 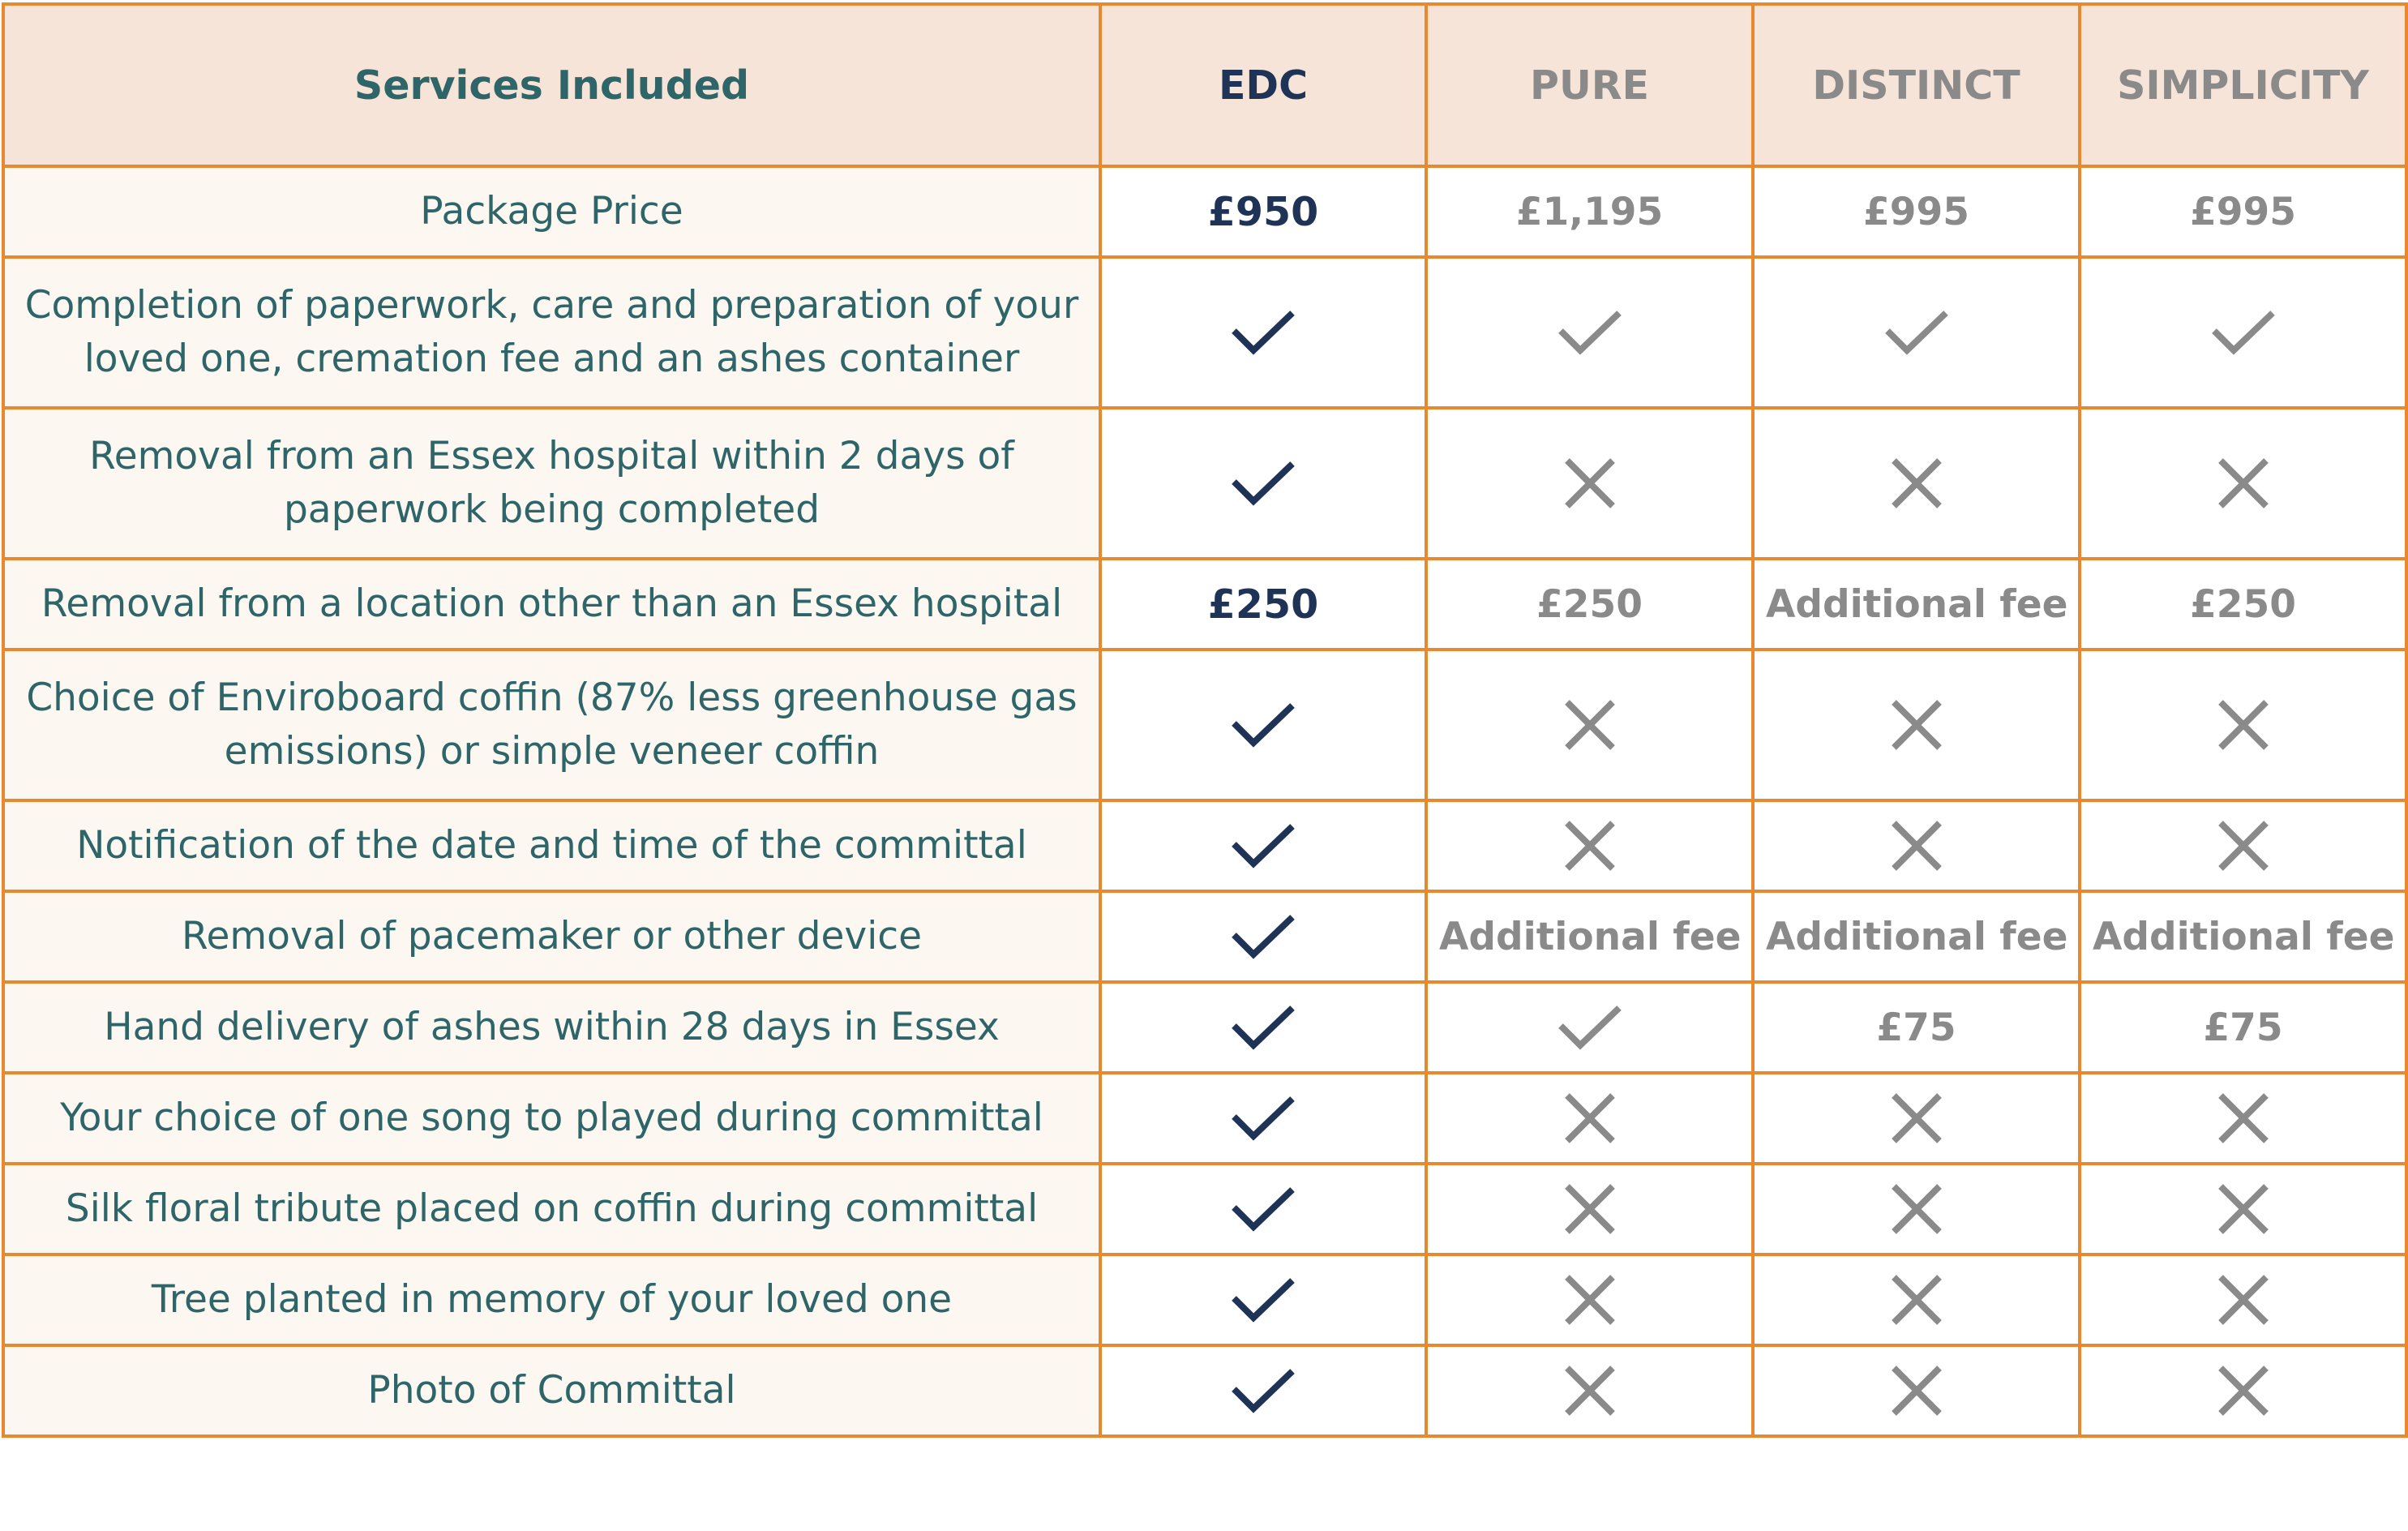 I want to click on distinct-cell: £75, so click(x=1916, y=1027).